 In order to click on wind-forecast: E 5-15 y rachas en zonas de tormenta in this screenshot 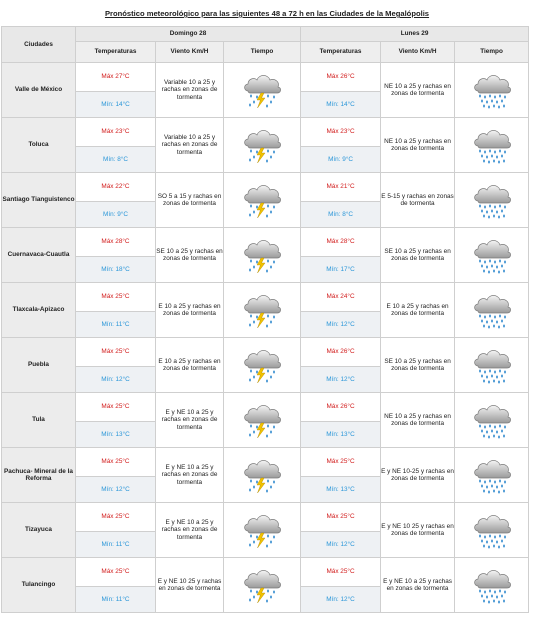, I will do `click(418, 200)`.